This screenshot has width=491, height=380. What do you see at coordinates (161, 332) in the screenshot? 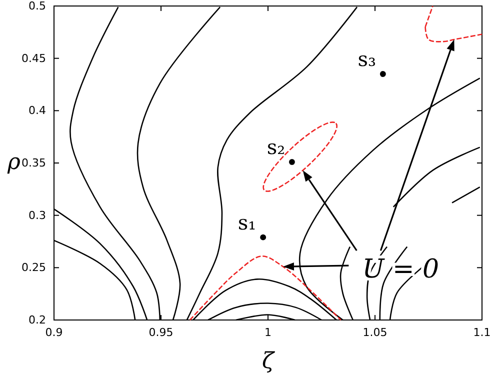
I see `x-tick-label: 0.95` at bounding box center [161, 332].